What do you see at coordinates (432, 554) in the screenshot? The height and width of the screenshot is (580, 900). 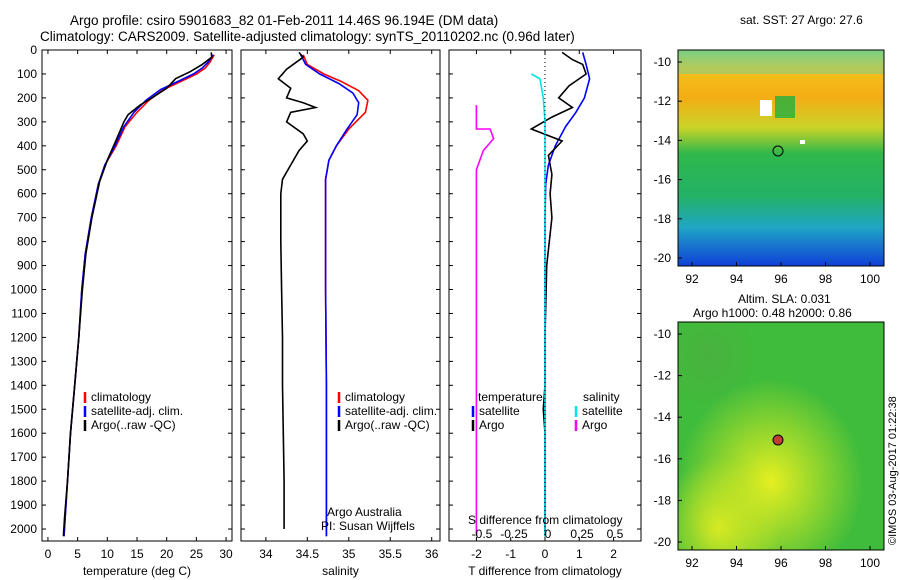 I see `x-tick-label: 36` at bounding box center [432, 554].